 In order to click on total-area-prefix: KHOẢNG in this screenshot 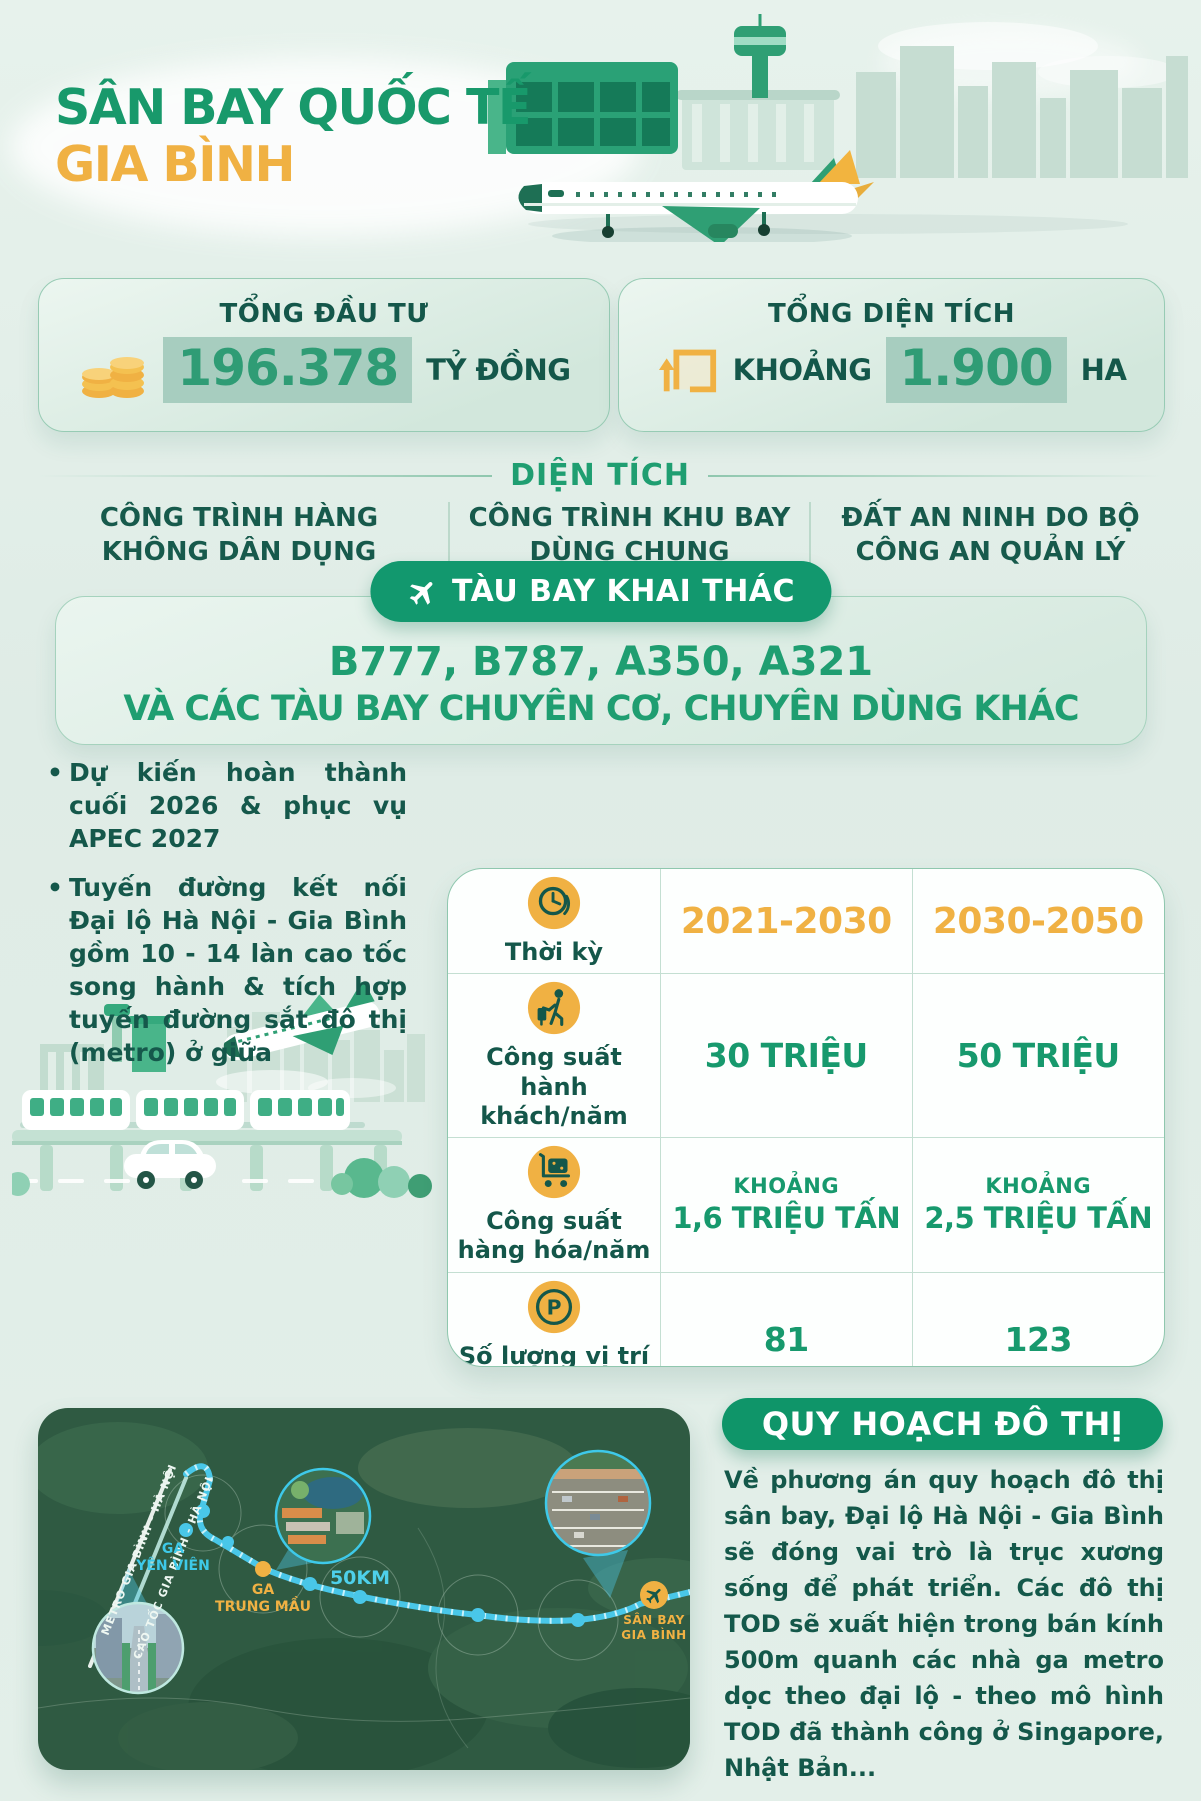, I will do `click(802, 370)`.